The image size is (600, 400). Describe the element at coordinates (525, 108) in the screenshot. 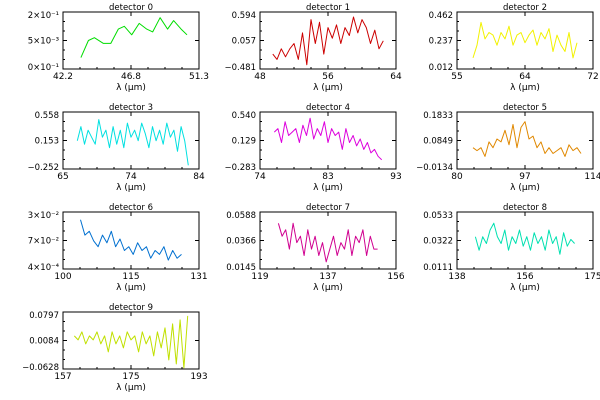

I see `panel-title: detector 5` at that location.